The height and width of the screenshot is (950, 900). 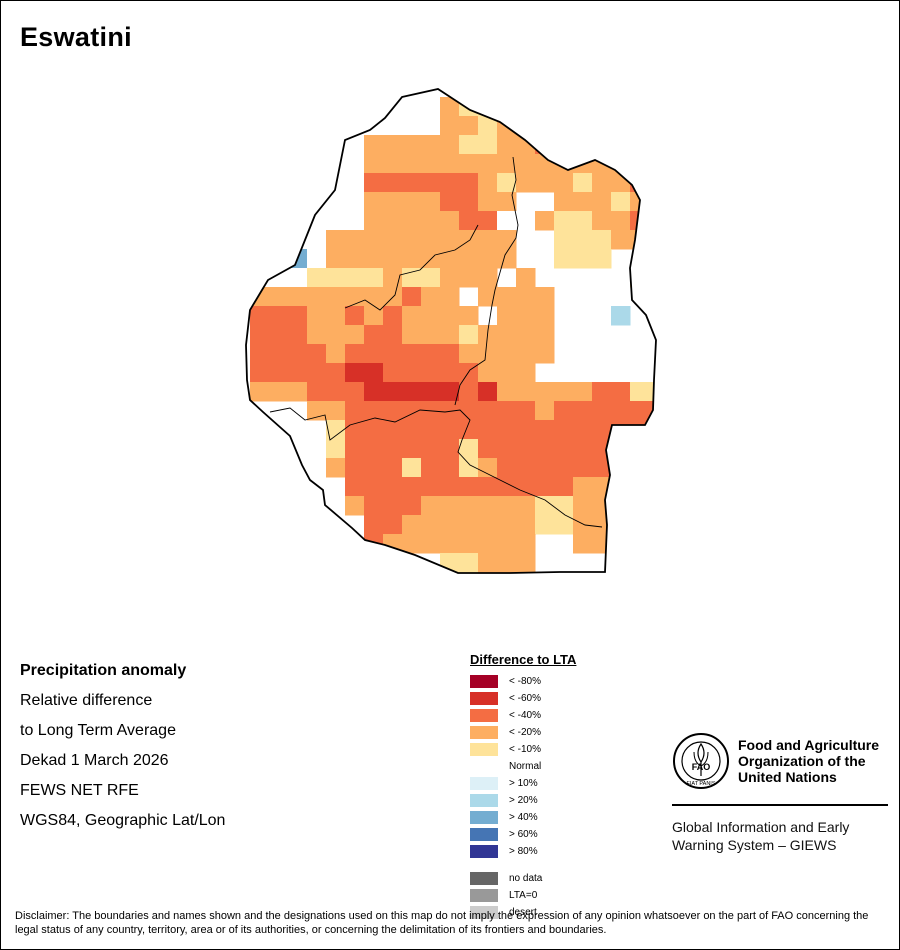 What do you see at coordinates (79, 790) in the screenshot?
I see `info-source: FEWS NET RFE` at bounding box center [79, 790].